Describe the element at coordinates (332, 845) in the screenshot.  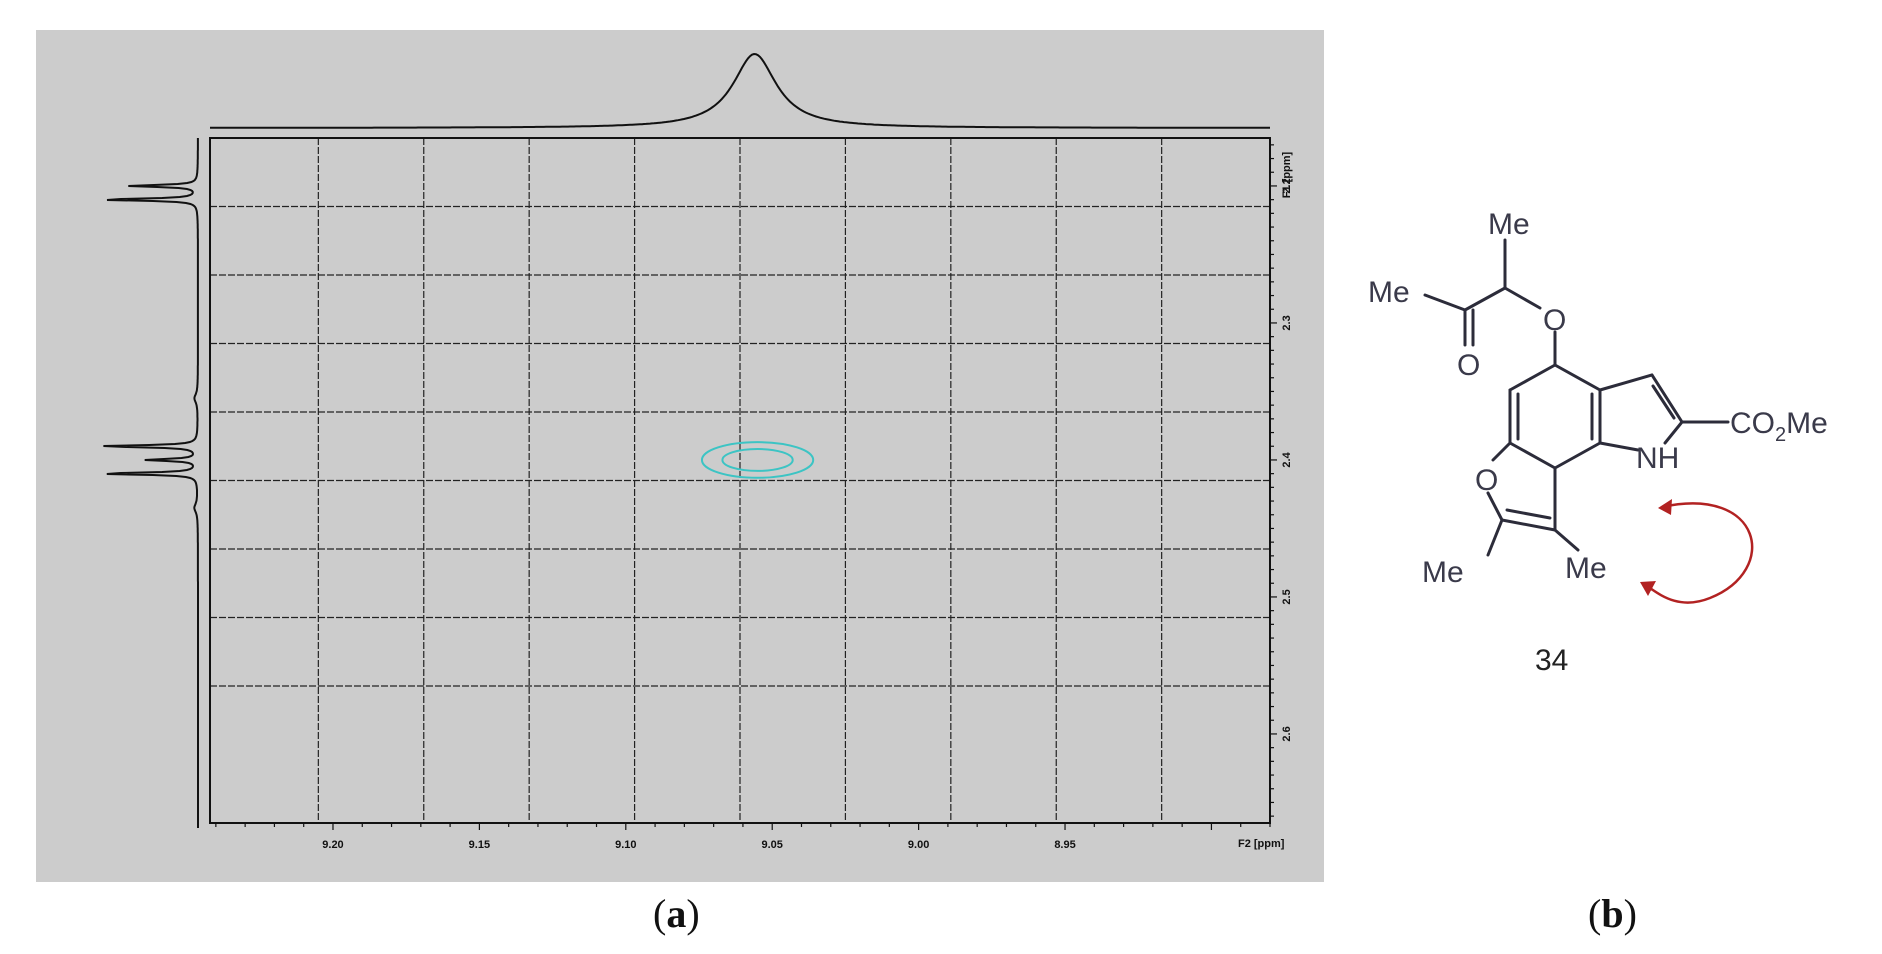
I see `x-tick-label: 9.20` at that location.